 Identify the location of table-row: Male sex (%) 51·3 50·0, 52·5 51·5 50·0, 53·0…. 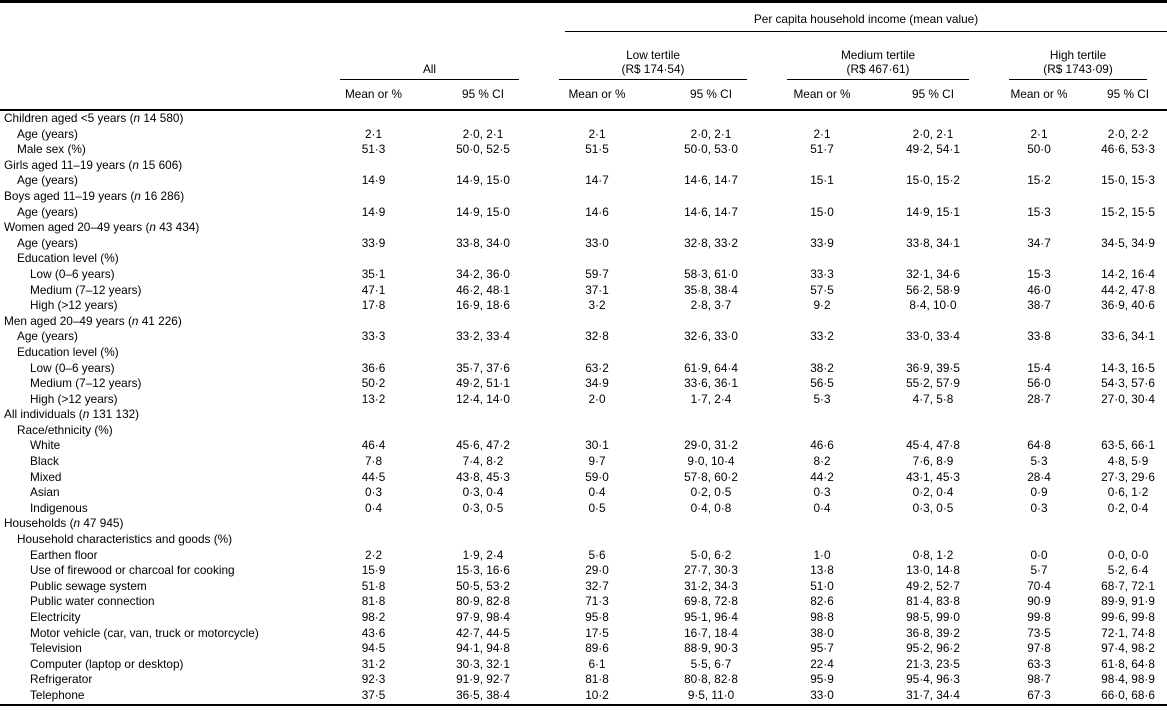
(583, 150).